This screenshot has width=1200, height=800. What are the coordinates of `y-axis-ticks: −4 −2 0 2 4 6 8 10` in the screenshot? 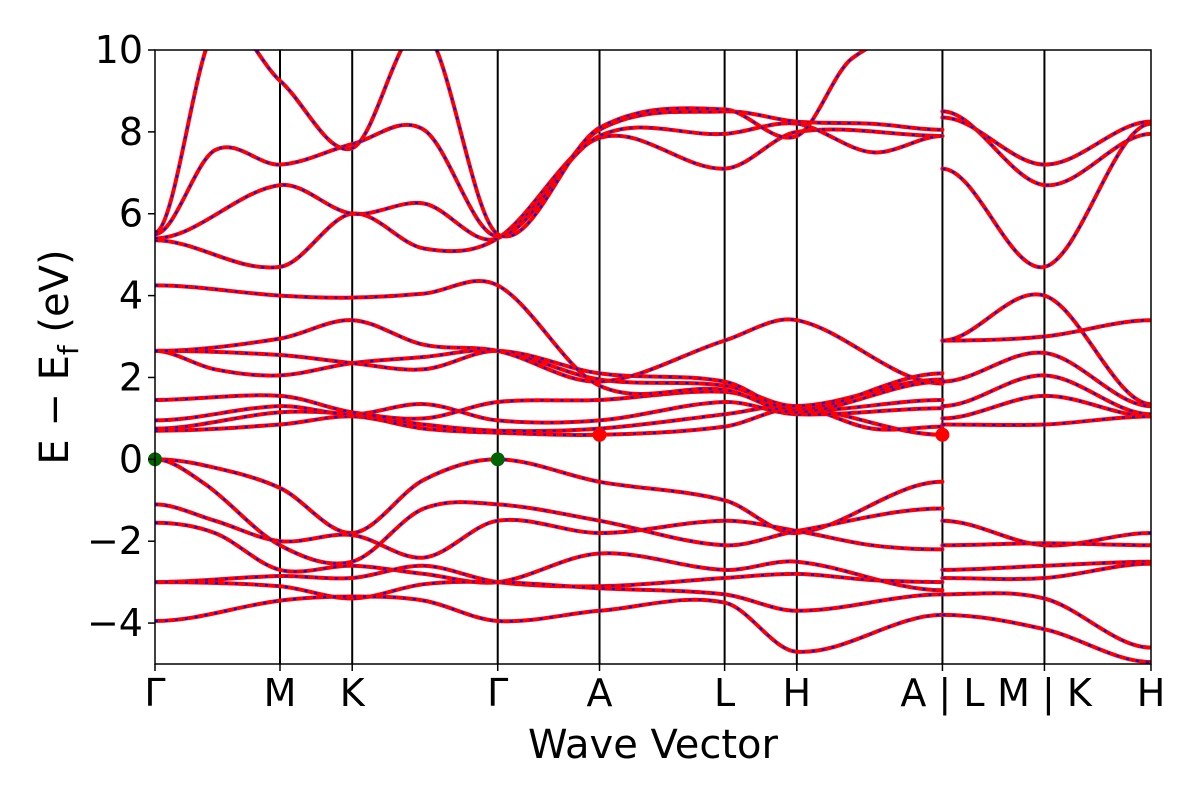 It's located at (121, 336).